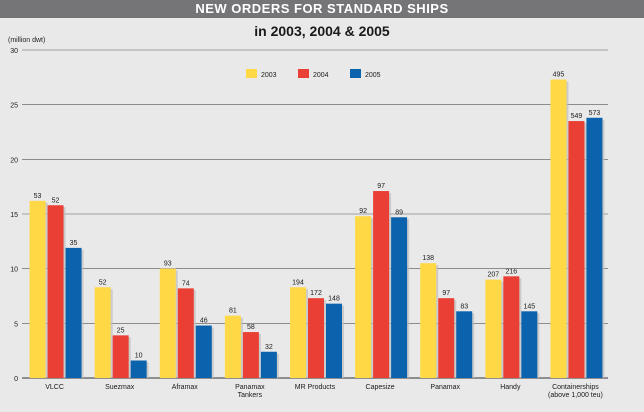  I want to click on data-label-2003: 93, so click(168, 264).